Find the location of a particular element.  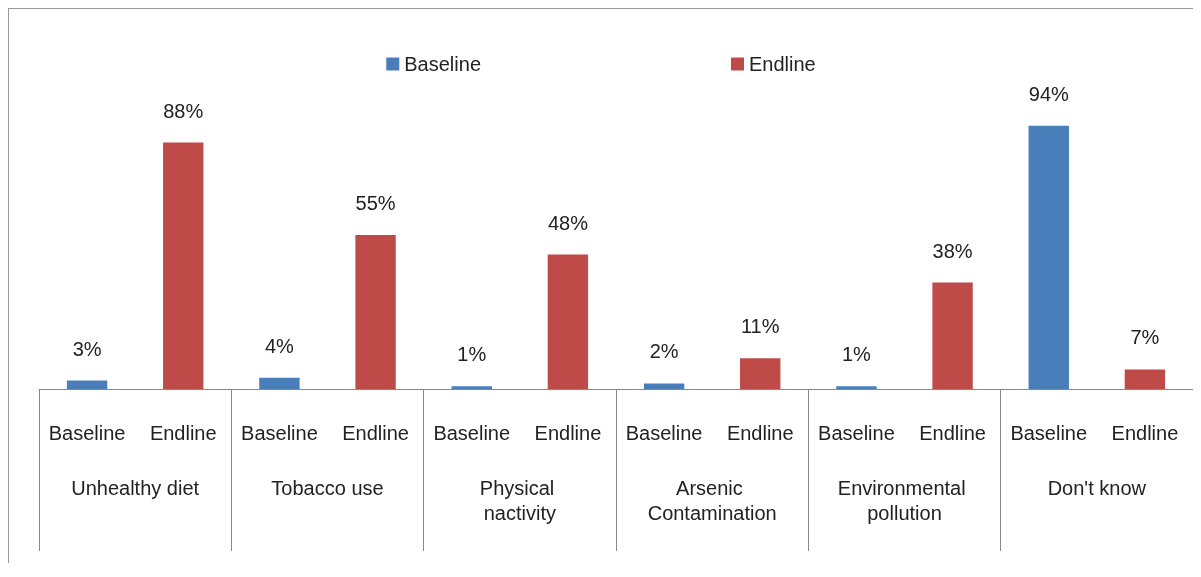

legend-label: Baseline is located at coordinates (442, 64).